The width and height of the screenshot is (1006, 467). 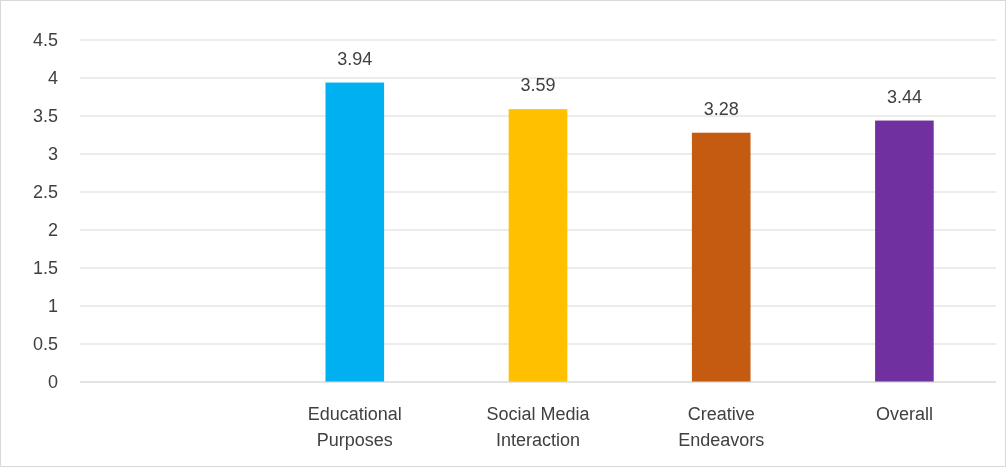 I want to click on y-tick-label: 1.5, so click(x=45, y=268).